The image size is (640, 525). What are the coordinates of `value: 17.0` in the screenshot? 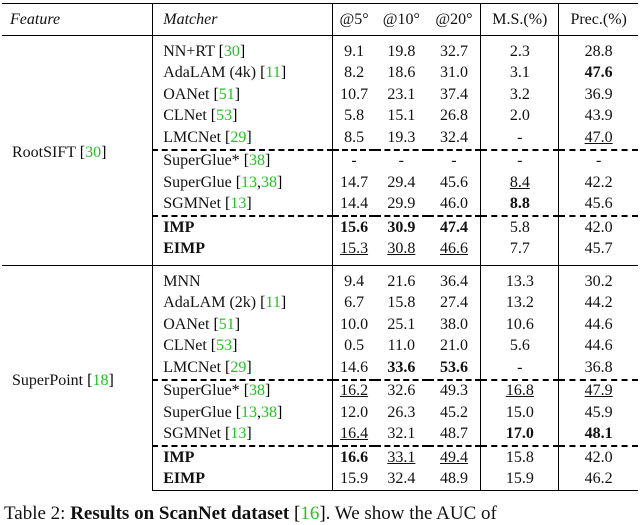 It's located at (519, 434).